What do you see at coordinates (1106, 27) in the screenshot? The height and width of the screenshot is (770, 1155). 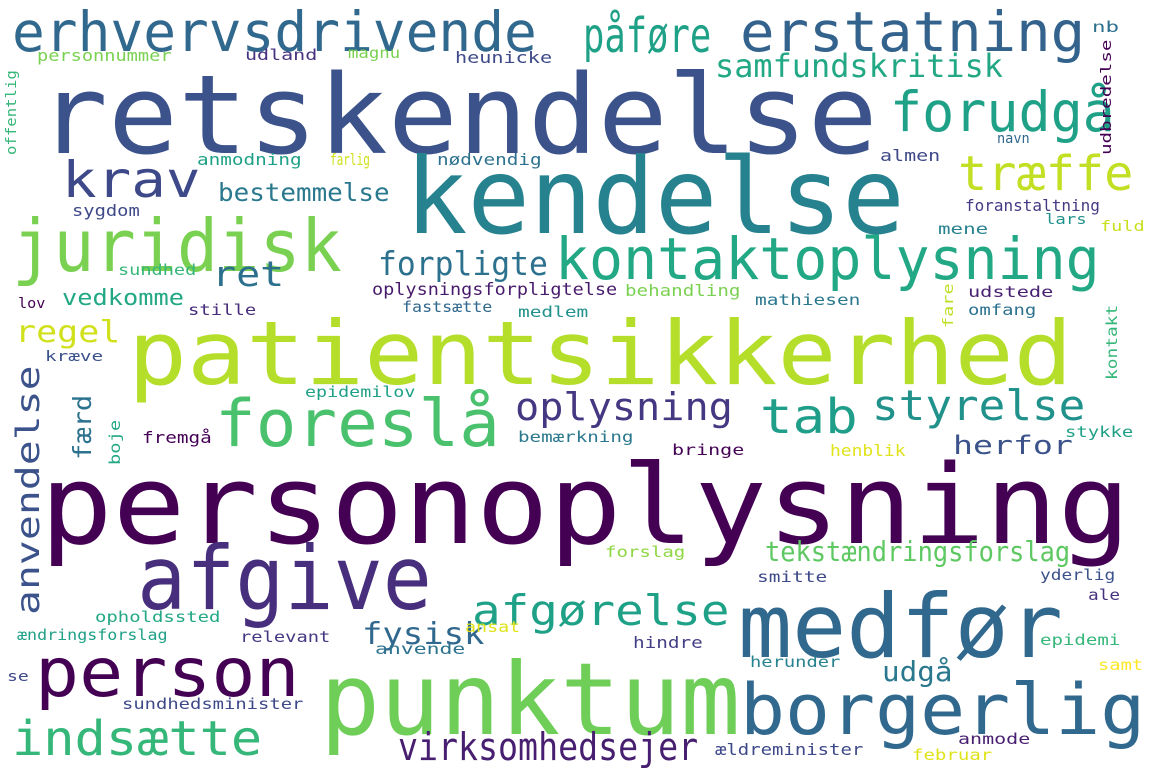 I see `word-nb: nb` at bounding box center [1106, 27].